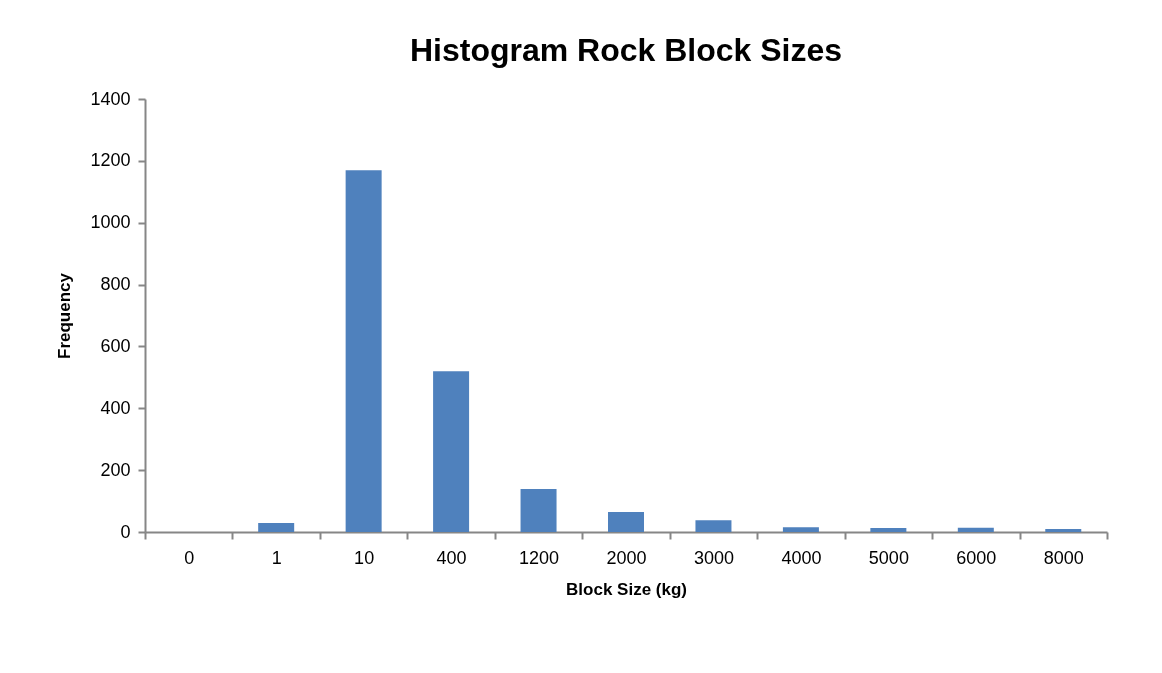  What do you see at coordinates (110, 160) in the screenshot?
I see `y-tick-label: 1200` at bounding box center [110, 160].